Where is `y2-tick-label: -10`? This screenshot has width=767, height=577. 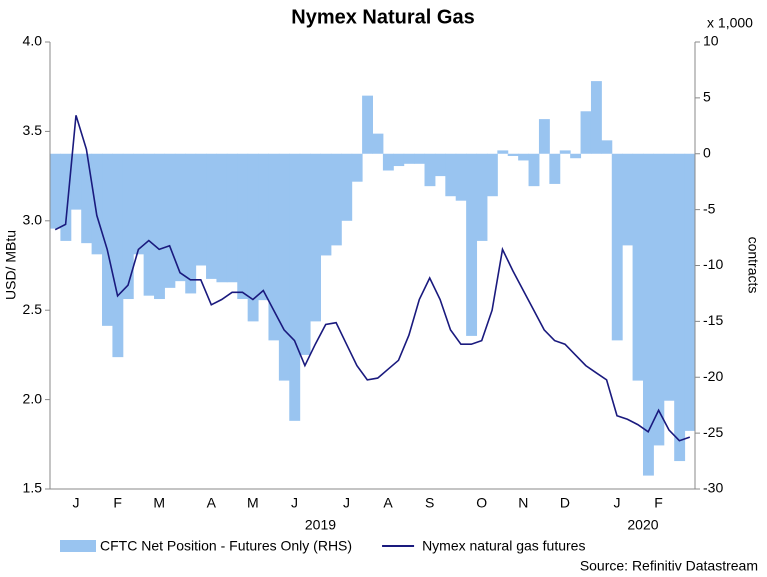
y2-tick-label: -10 is located at coordinates (713, 264).